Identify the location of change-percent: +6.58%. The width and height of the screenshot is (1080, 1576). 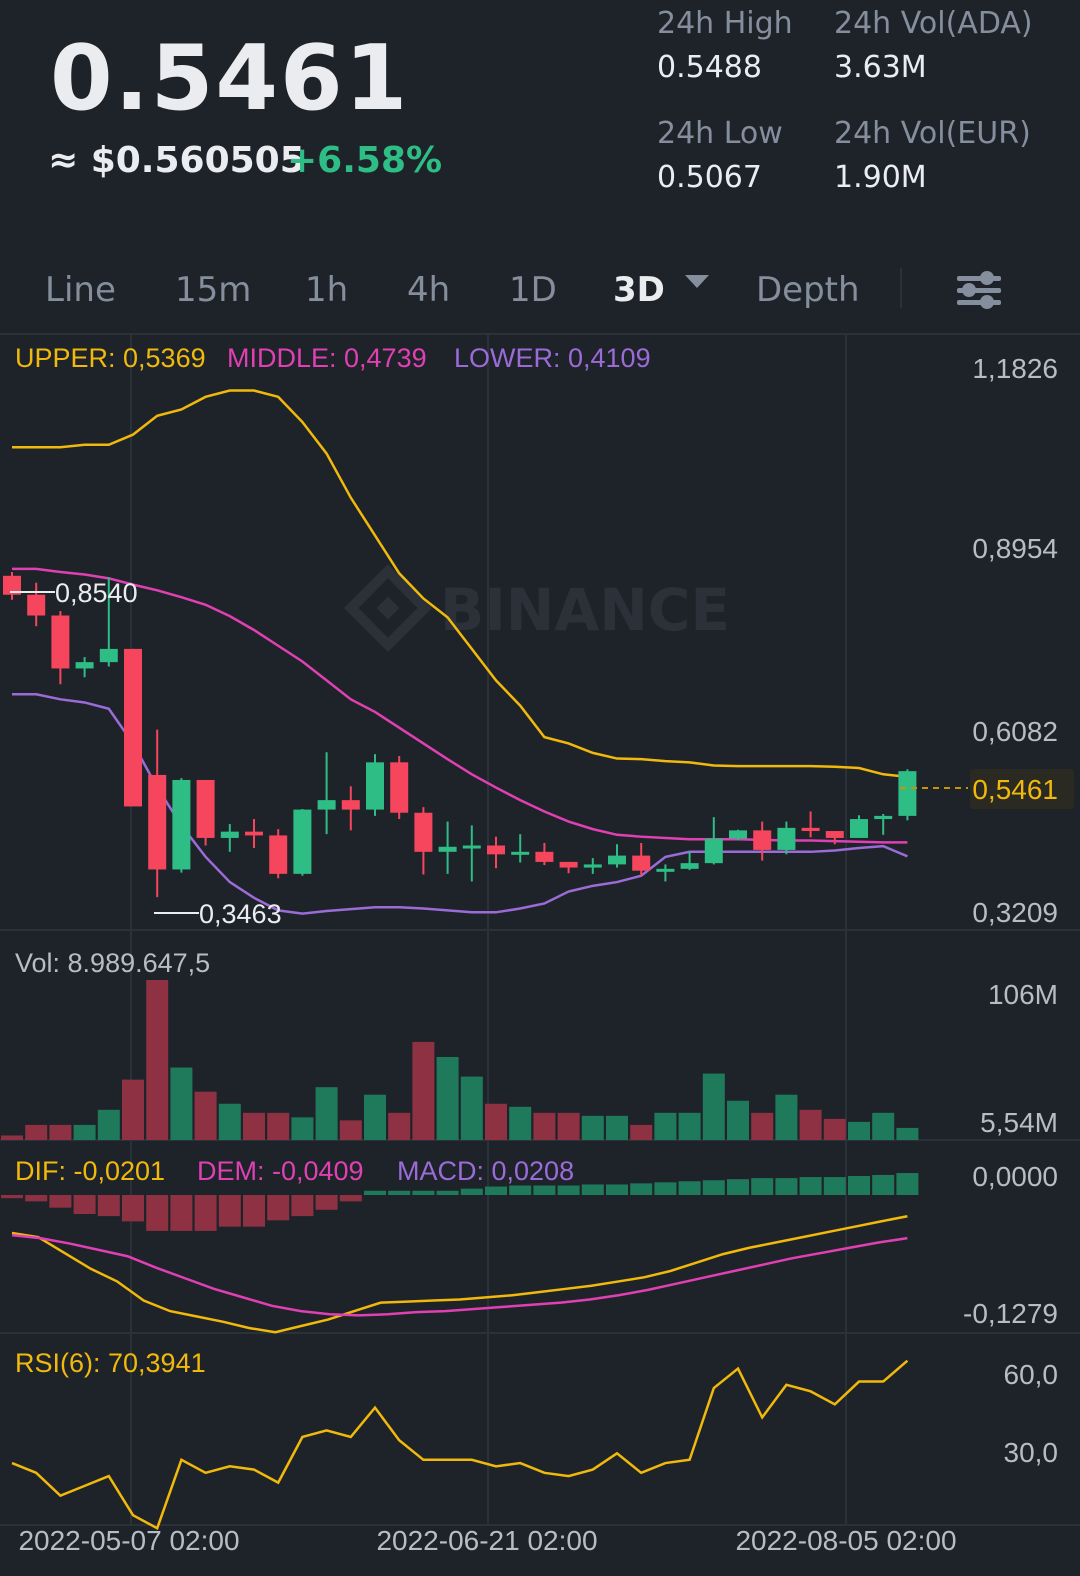
(365, 160).